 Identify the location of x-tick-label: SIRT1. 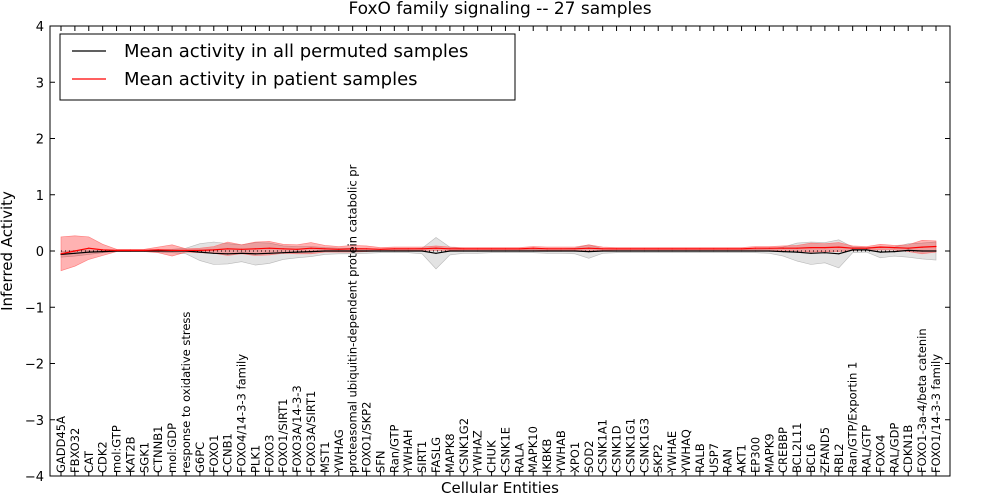
(422, 457).